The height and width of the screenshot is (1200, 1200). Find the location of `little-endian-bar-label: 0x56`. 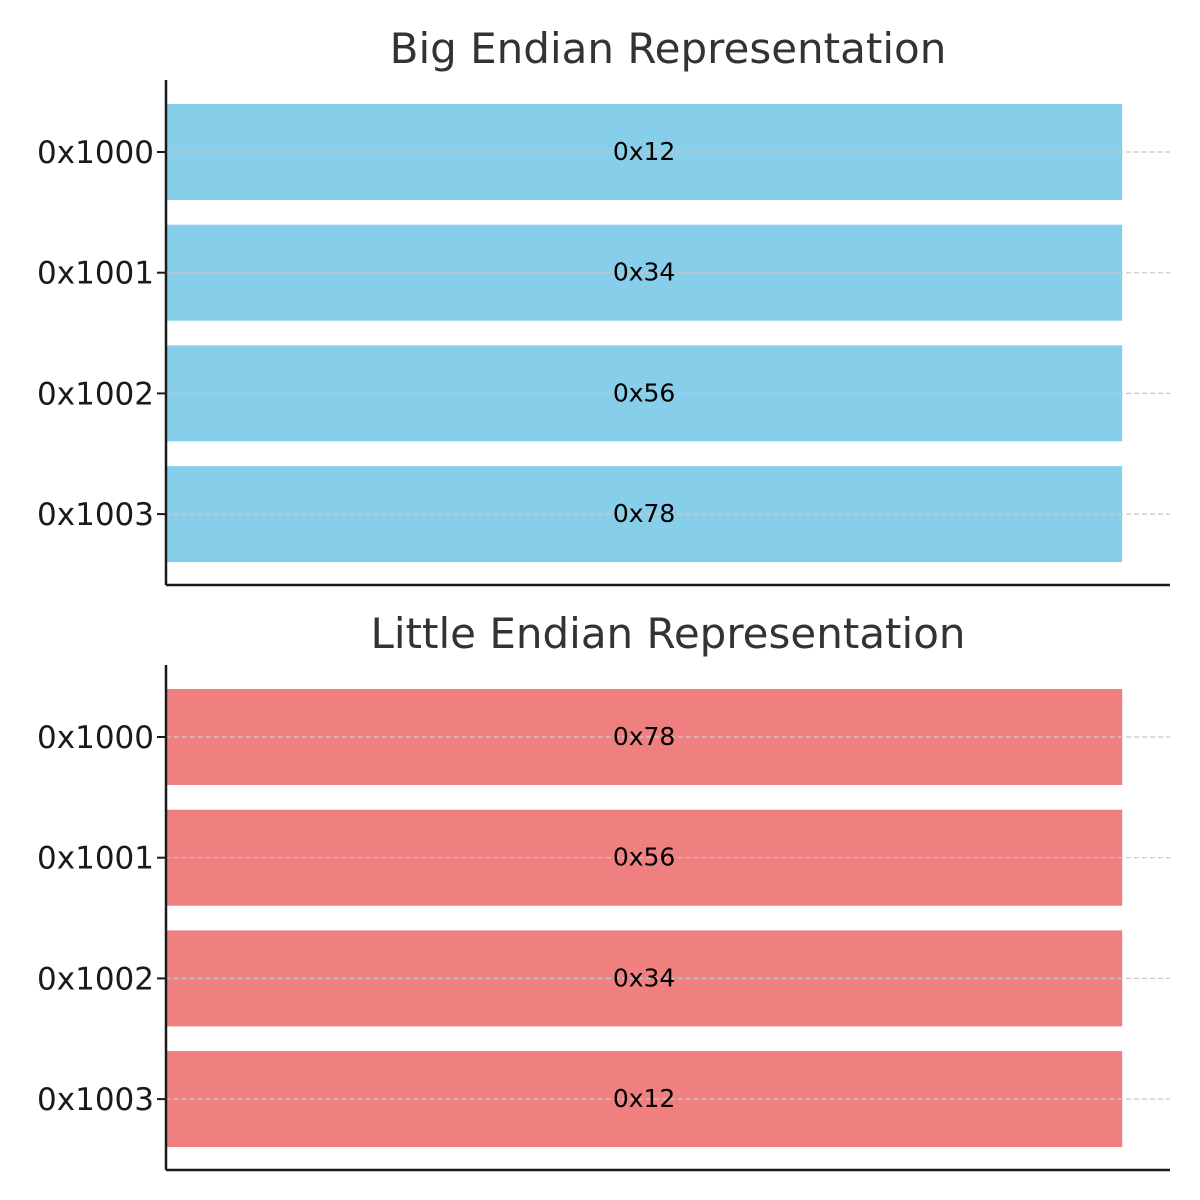

little-endian-bar-label: 0x56 is located at coordinates (644, 857).